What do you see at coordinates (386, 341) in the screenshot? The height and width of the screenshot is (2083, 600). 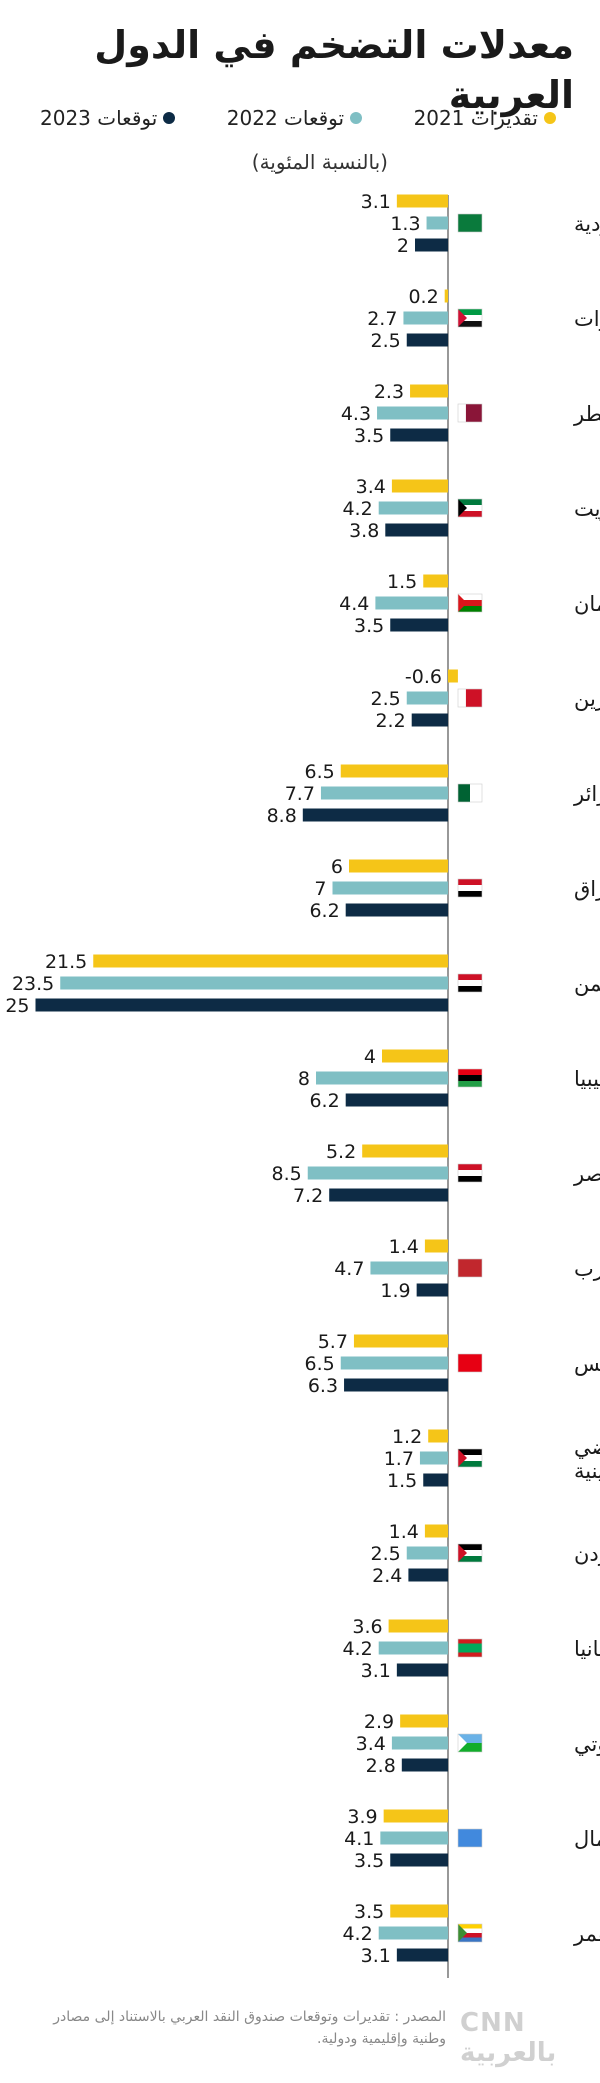 I see `value-label-1-2: 2.5` at bounding box center [386, 341].